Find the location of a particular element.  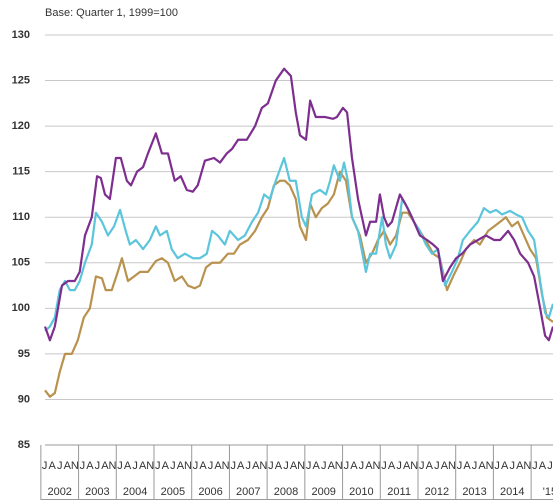

x-tick-label: 2011 is located at coordinates (399, 492).